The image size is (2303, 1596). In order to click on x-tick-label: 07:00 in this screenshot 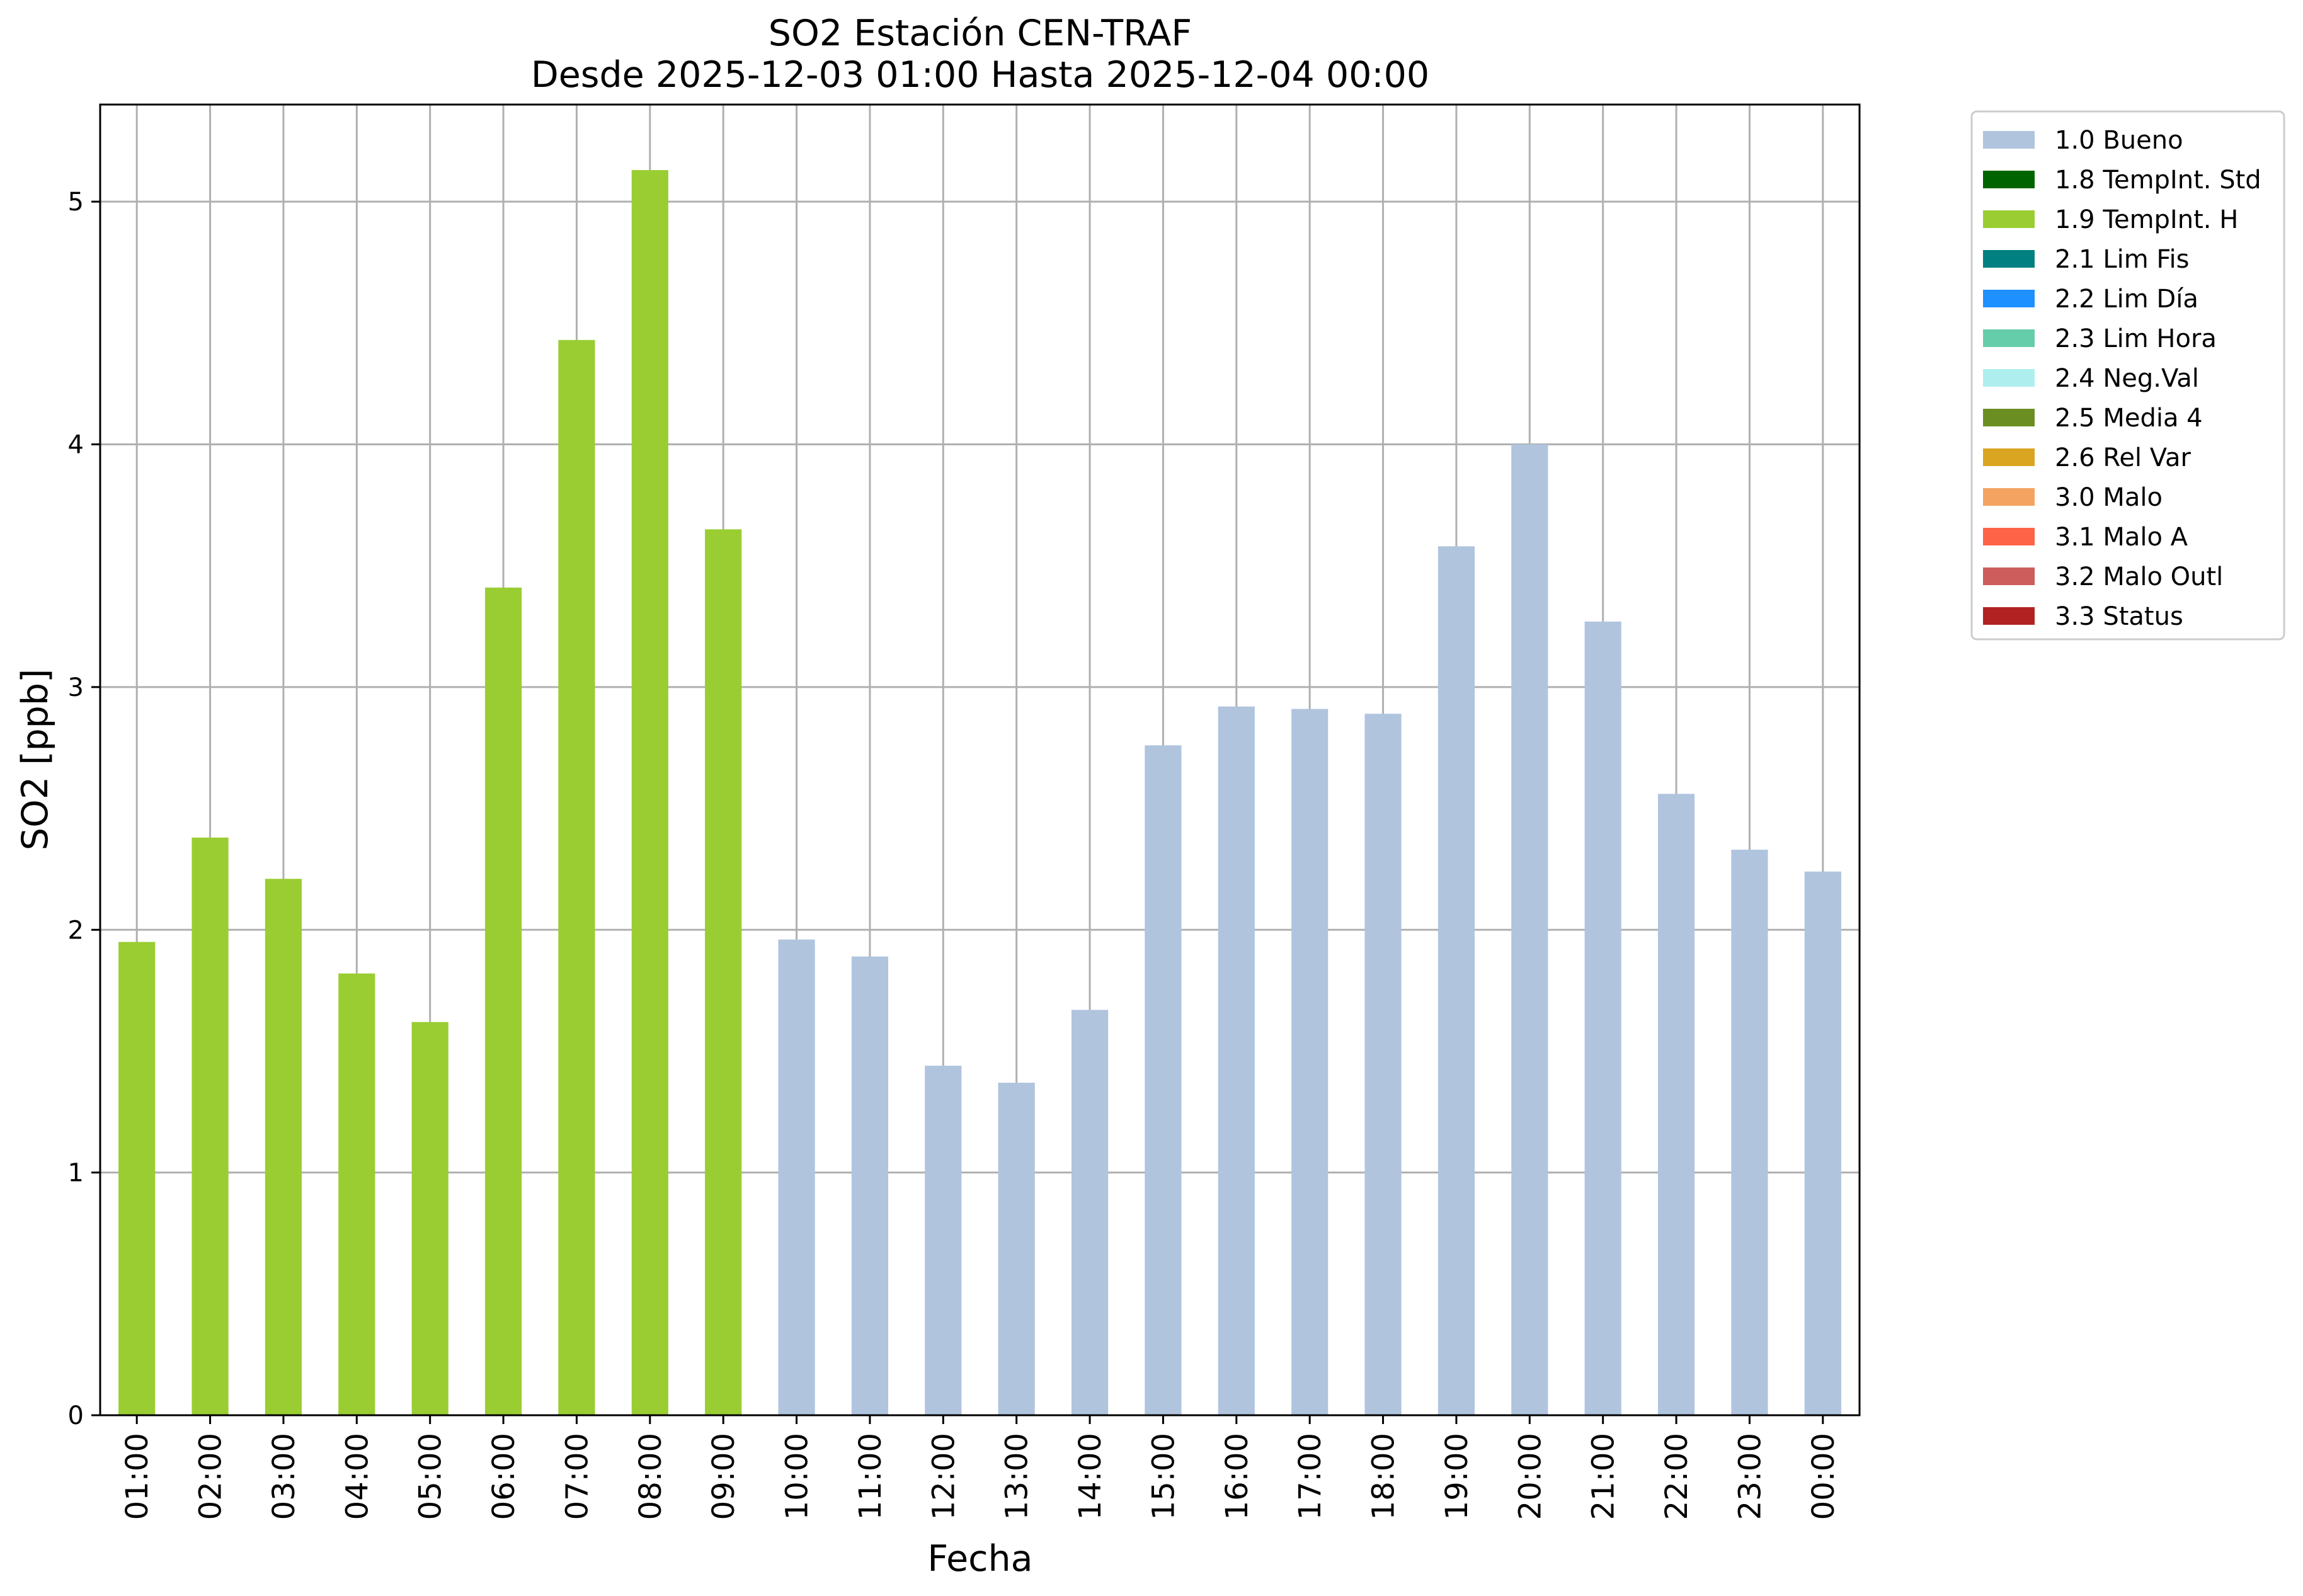, I will do `click(577, 1476)`.